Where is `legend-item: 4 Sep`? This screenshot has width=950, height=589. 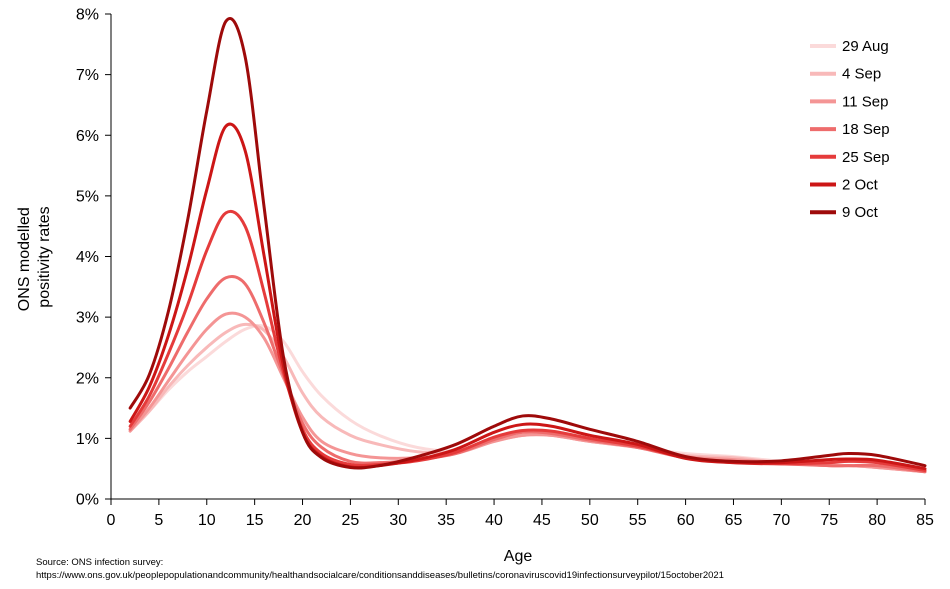
legend-item: 4 Sep is located at coordinates (845, 74).